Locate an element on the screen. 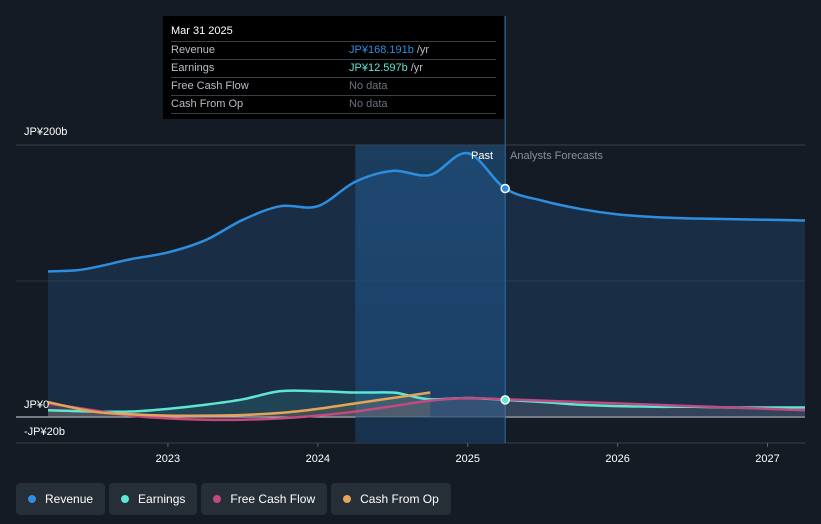 The width and height of the screenshot is (821, 524). legend-item-earnings: Earnings is located at coordinates (153, 499).